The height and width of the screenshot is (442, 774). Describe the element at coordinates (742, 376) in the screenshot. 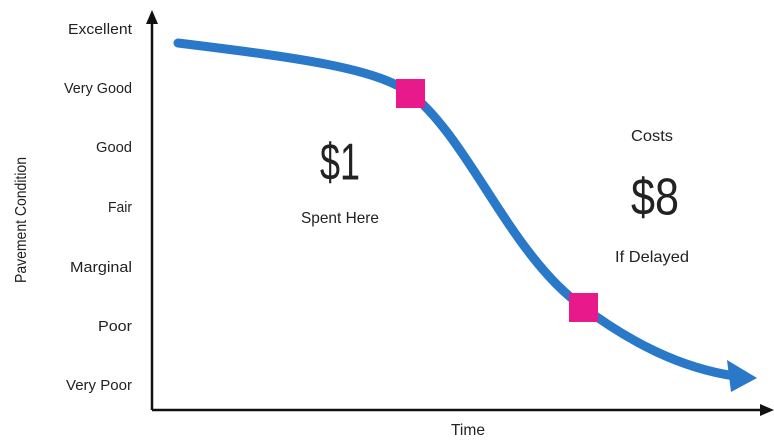

I see `curve-arrow` at that location.